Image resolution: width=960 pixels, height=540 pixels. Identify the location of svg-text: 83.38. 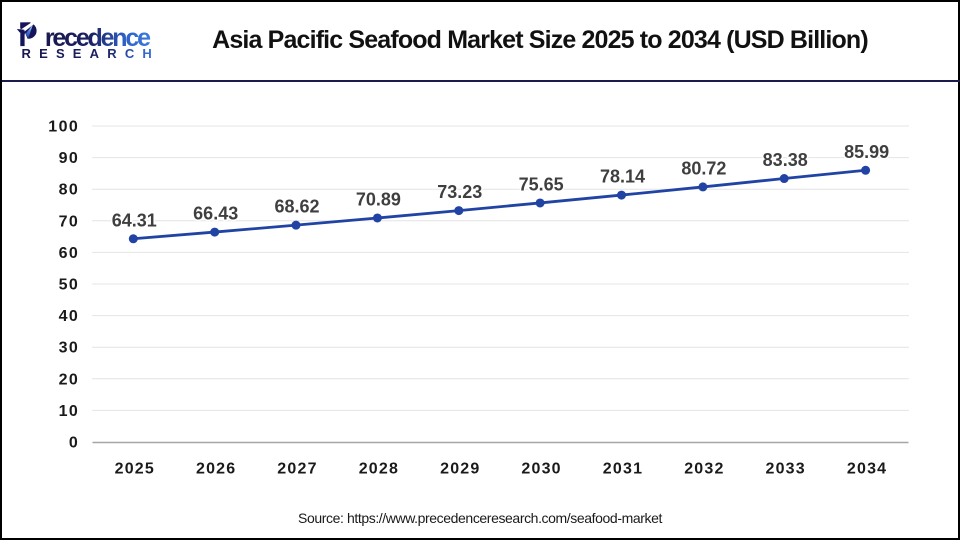
(785, 160).